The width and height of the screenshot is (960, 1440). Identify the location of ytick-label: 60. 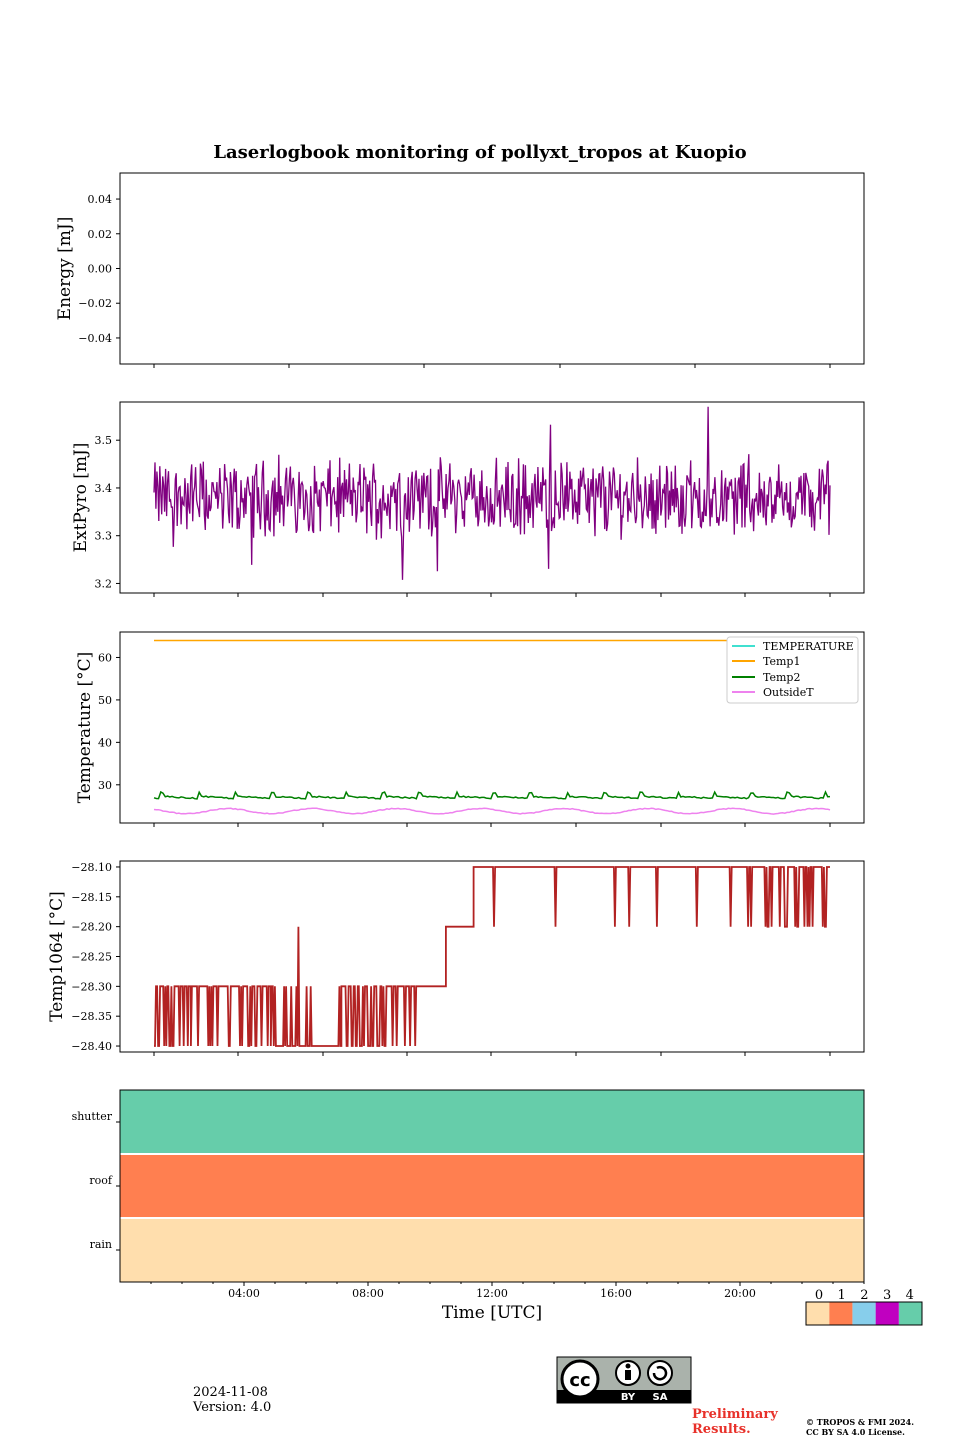
(105, 657).